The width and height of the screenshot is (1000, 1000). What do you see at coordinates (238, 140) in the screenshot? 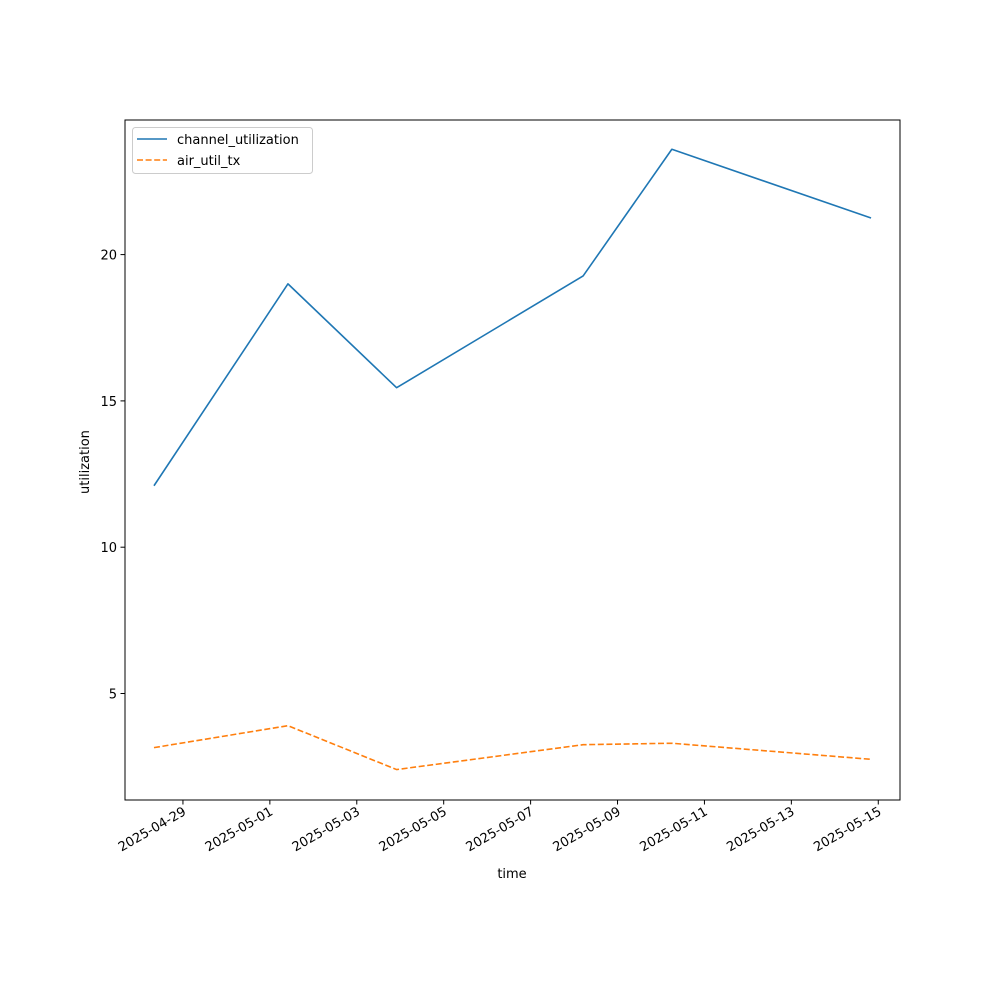
I see `legend-label-channel-utilization: channel_utilization` at bounding box center [238, 140].